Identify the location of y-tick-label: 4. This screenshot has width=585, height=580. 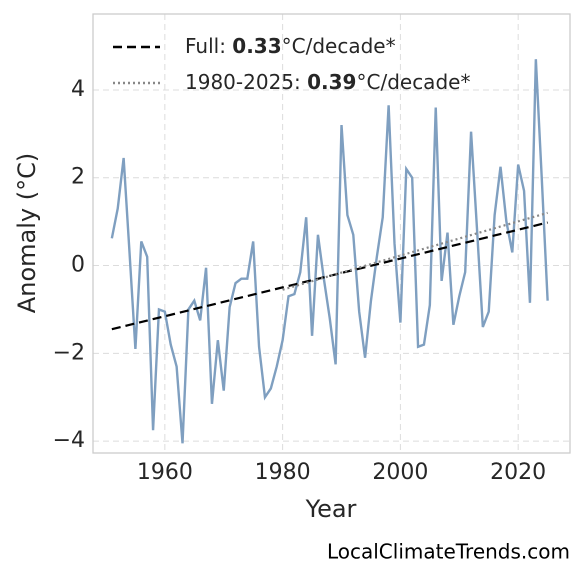
(78, 89).